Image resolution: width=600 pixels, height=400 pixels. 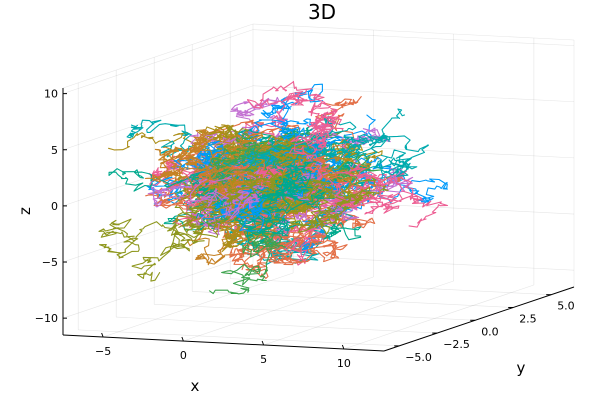 What do you see at coordinates (418, 357) in the screenshot?
I see `y-tick-label: −5.0` at bounding box center [418, 357].